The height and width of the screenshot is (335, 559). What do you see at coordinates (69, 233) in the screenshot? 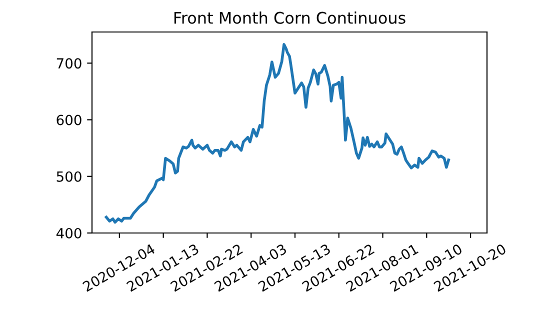
I see `y-tick-label: 400` at bounding box center [69, 233].